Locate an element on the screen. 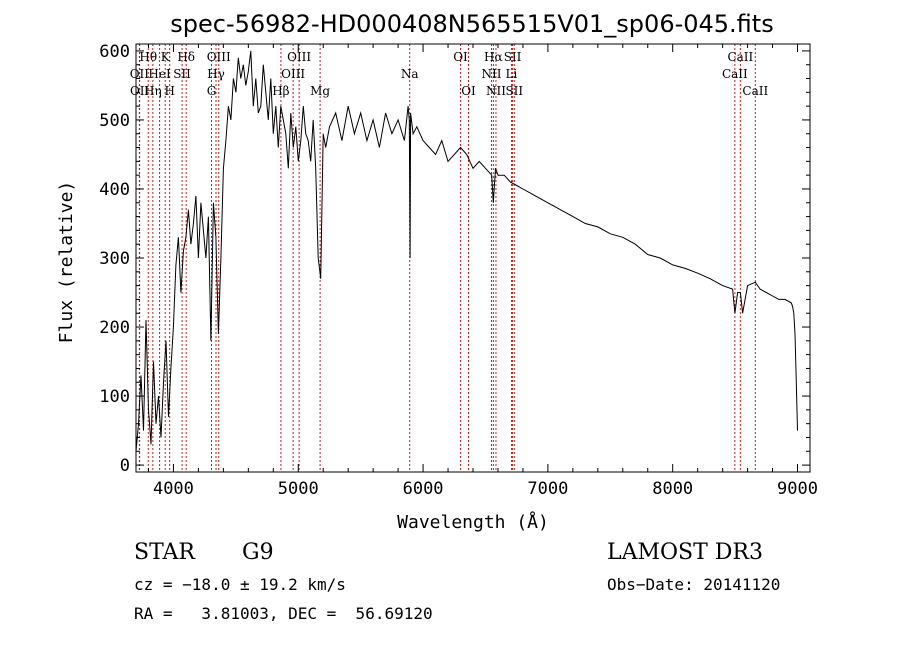 The width and height of the screenshot is (900, 649). y-tick-label: 0 is located at coordinates (125, 466).